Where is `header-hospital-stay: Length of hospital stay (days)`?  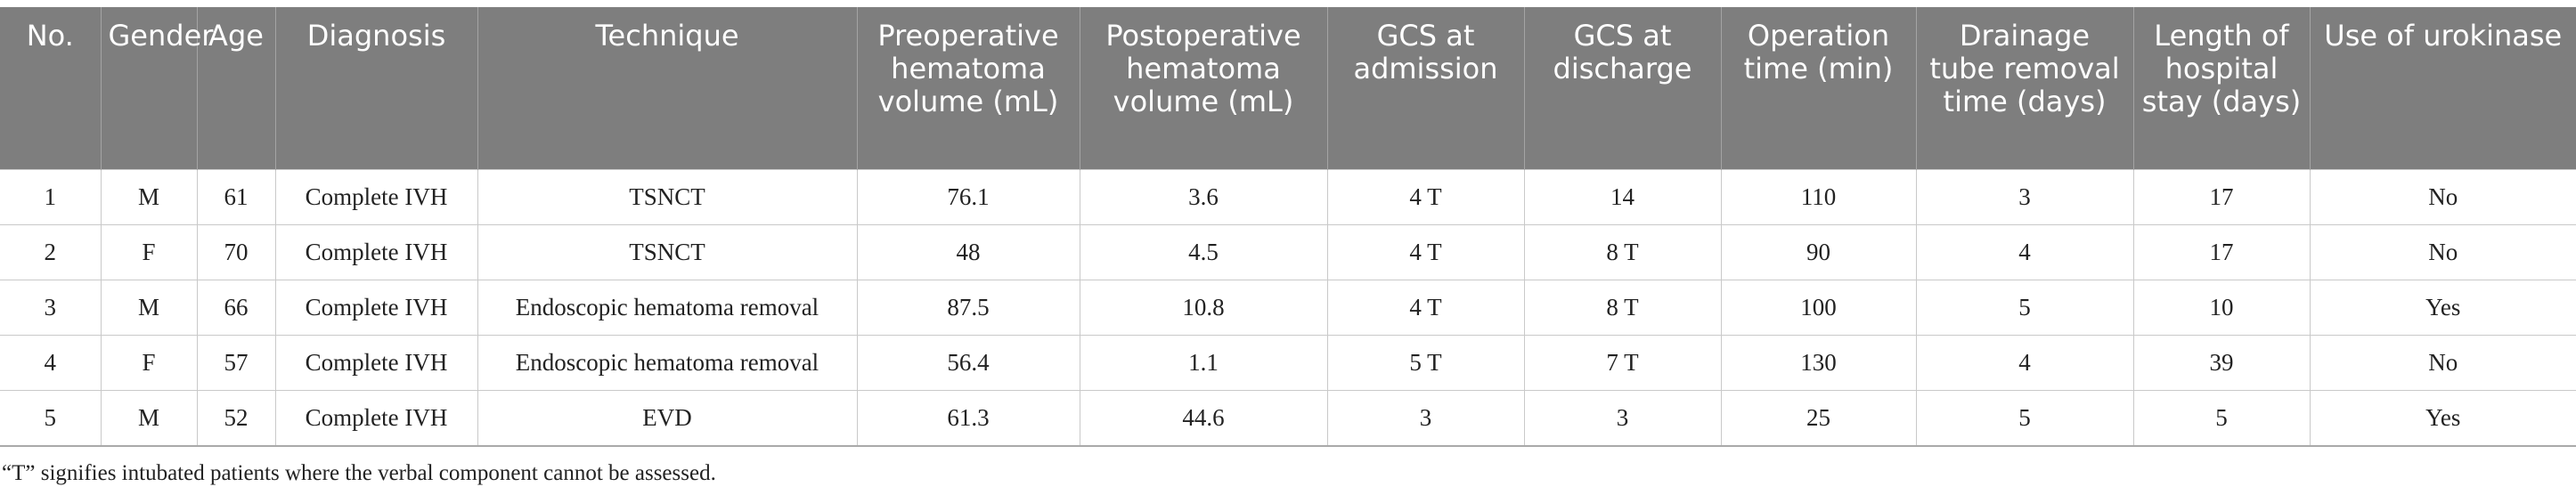
header-hospital-stay: Length of hospital stay (days) is located at coordinates (2221, 88).